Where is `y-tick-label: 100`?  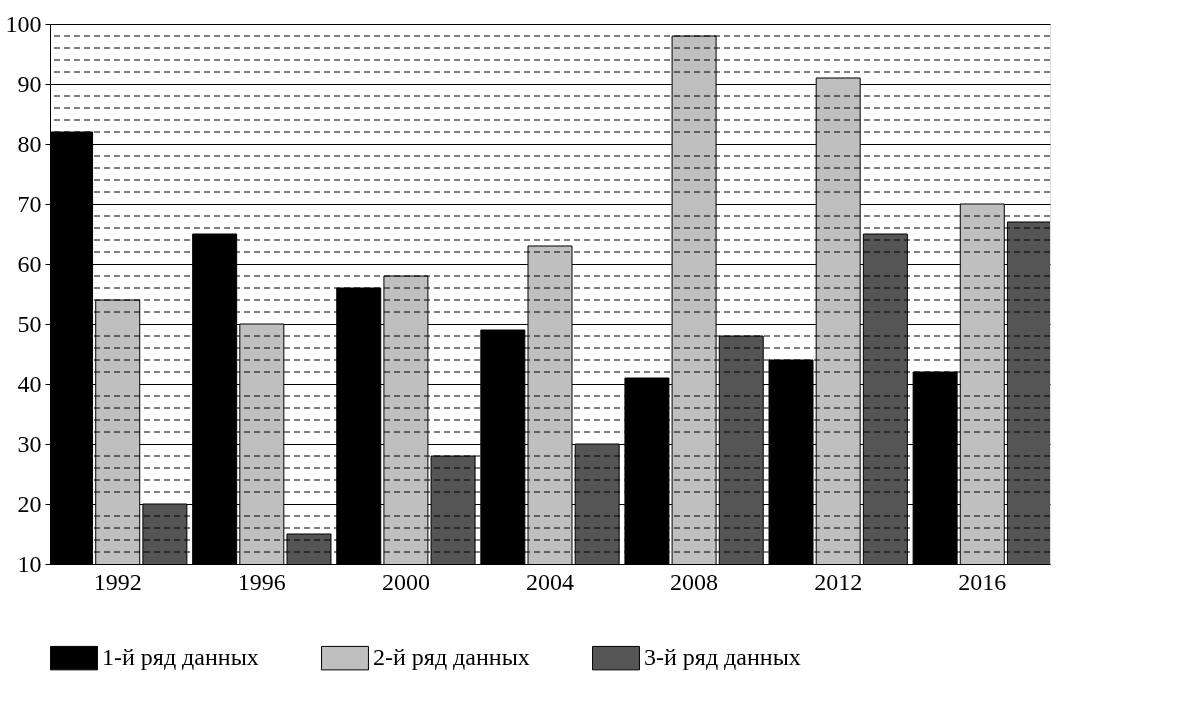 y-tick-label: 100 is located at coordinates (23, 23).